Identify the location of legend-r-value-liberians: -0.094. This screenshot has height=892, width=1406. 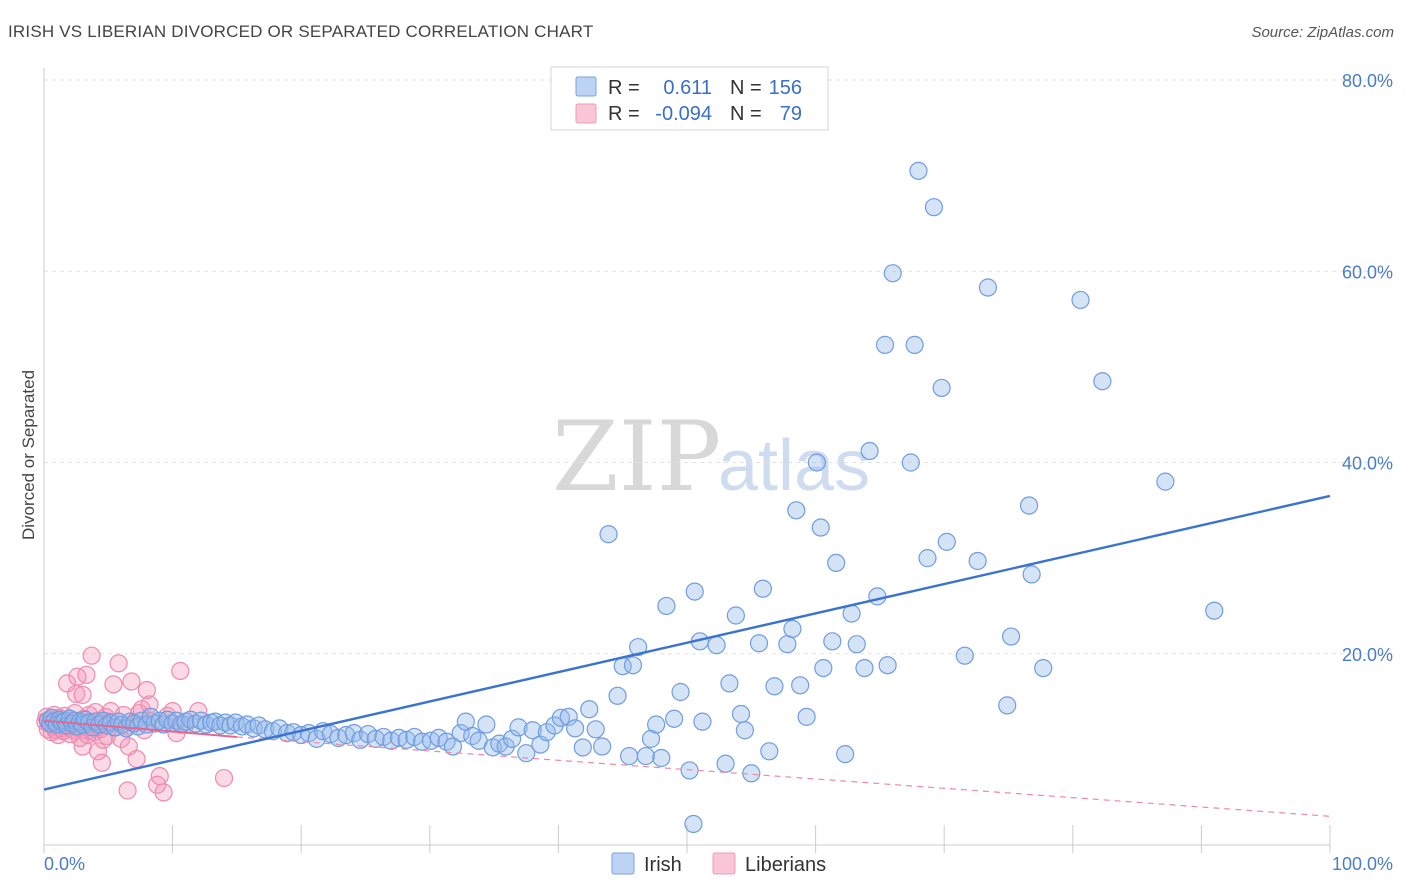
(683, 114).